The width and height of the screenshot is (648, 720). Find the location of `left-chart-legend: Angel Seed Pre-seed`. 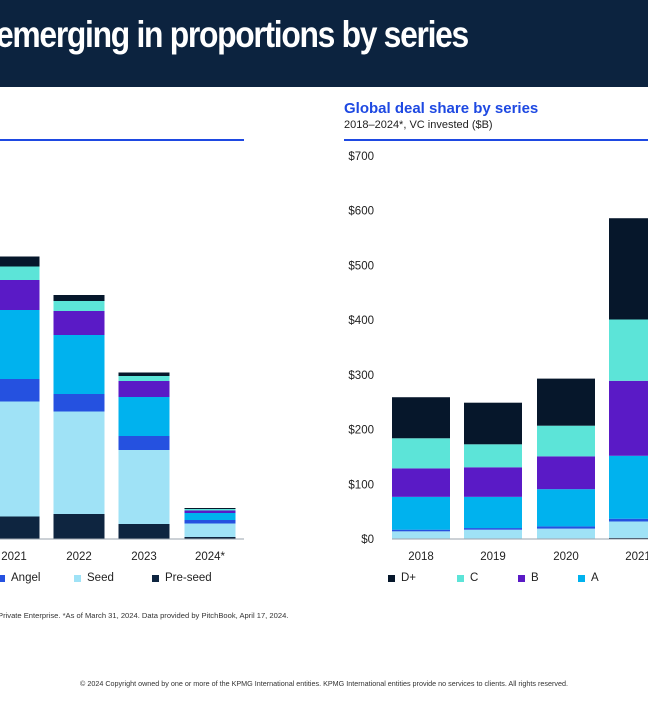

left-chart-legend: Angel Seed Pre-seed is located at coordinates (130, 580).